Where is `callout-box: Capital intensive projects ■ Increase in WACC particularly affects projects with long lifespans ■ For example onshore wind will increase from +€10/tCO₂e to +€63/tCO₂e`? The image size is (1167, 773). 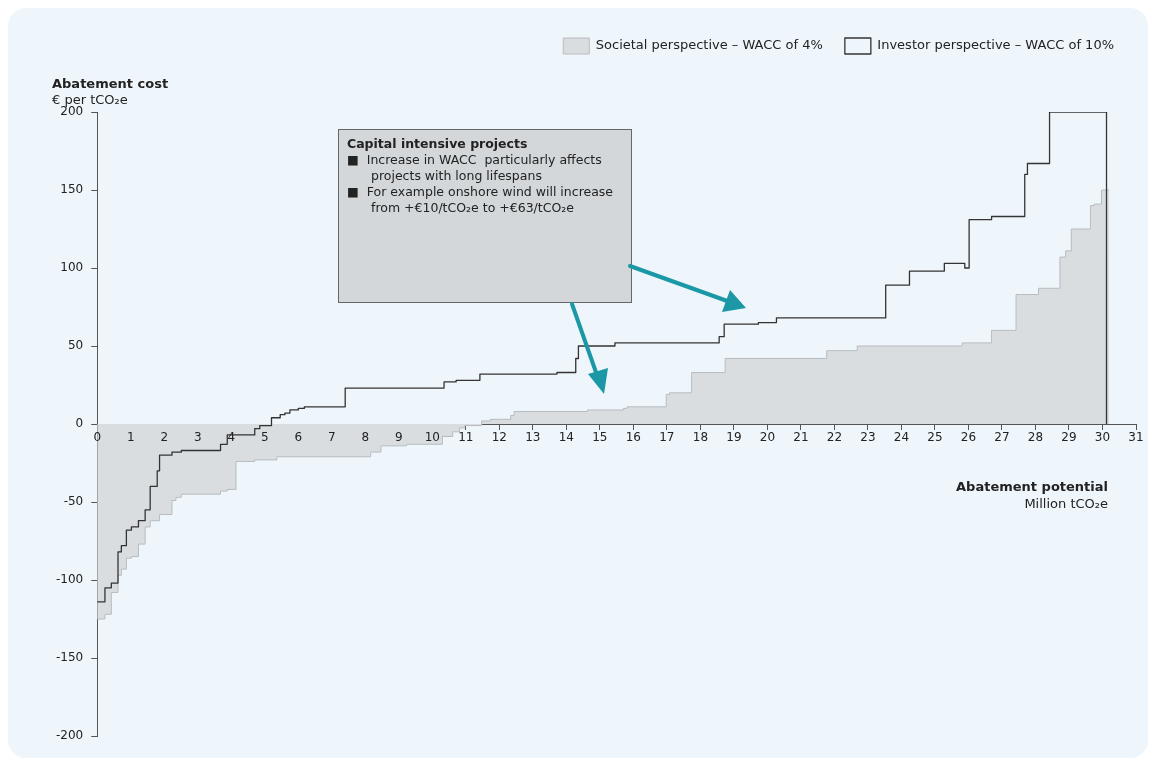
callout-box: Capital intensive projects ■ Increase in WACC particularly affects projects with long lifespans ■ For example onshore wind will increase from +€10/tCO₂e to +€63/tCO₂e is located at coordinates (485, 216).